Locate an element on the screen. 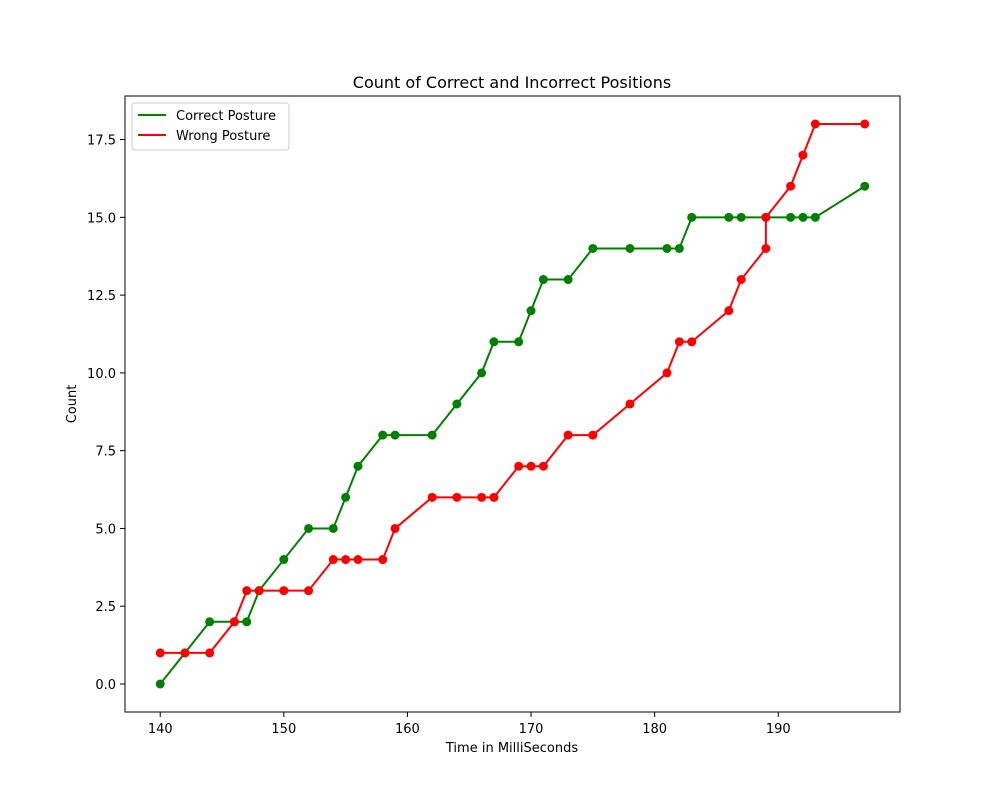 The width and height of the screenshot is (1000, 800). x-tick-label: 180 is located at coordinates (654, 729).